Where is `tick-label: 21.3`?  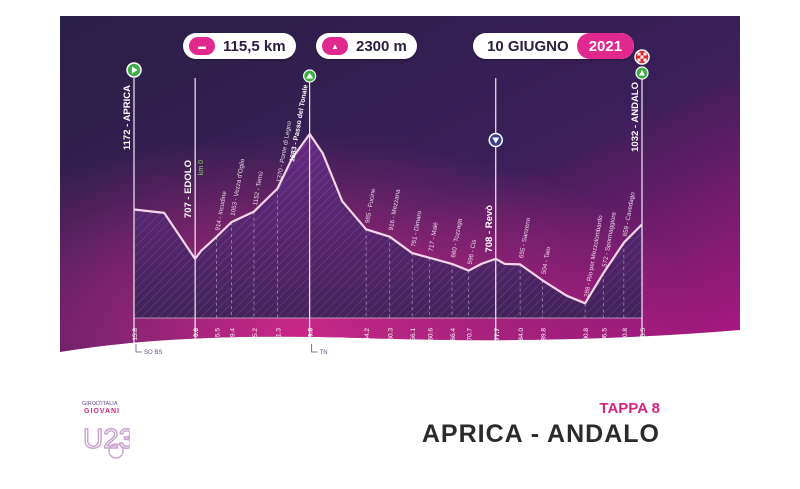
tick-label: 21.3 is located at coordinates (279, 334).